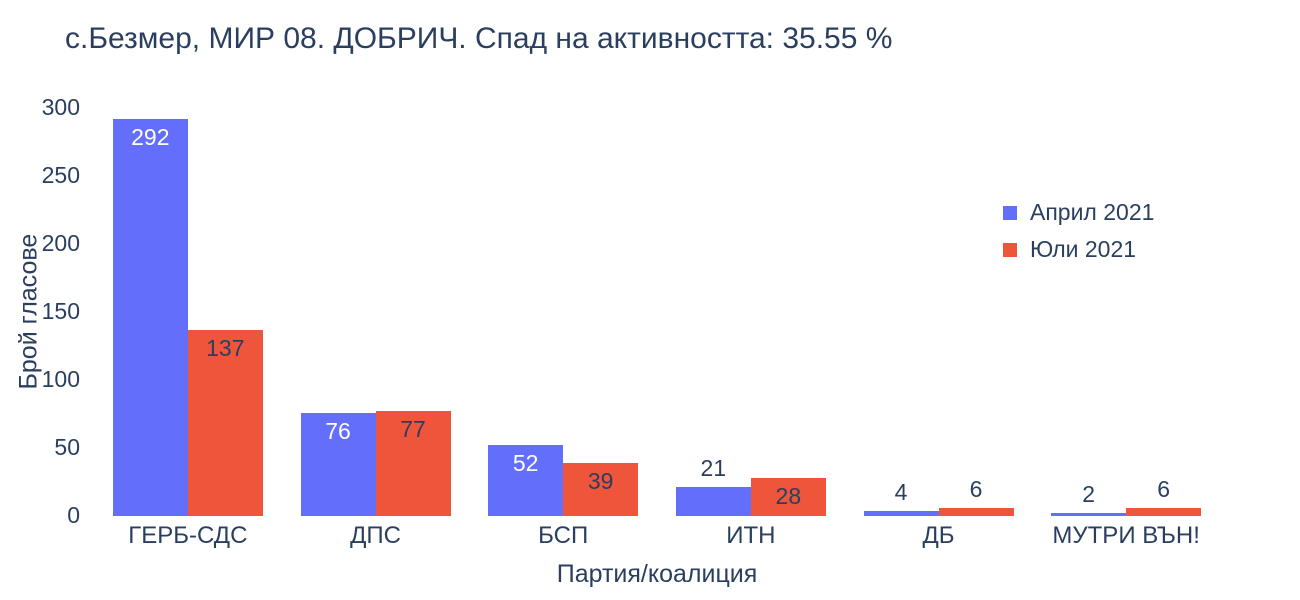 The width and height of the screenshot is (1300, 600). I want to click on bar-ИТН-Април 2021, so click(713, 501).